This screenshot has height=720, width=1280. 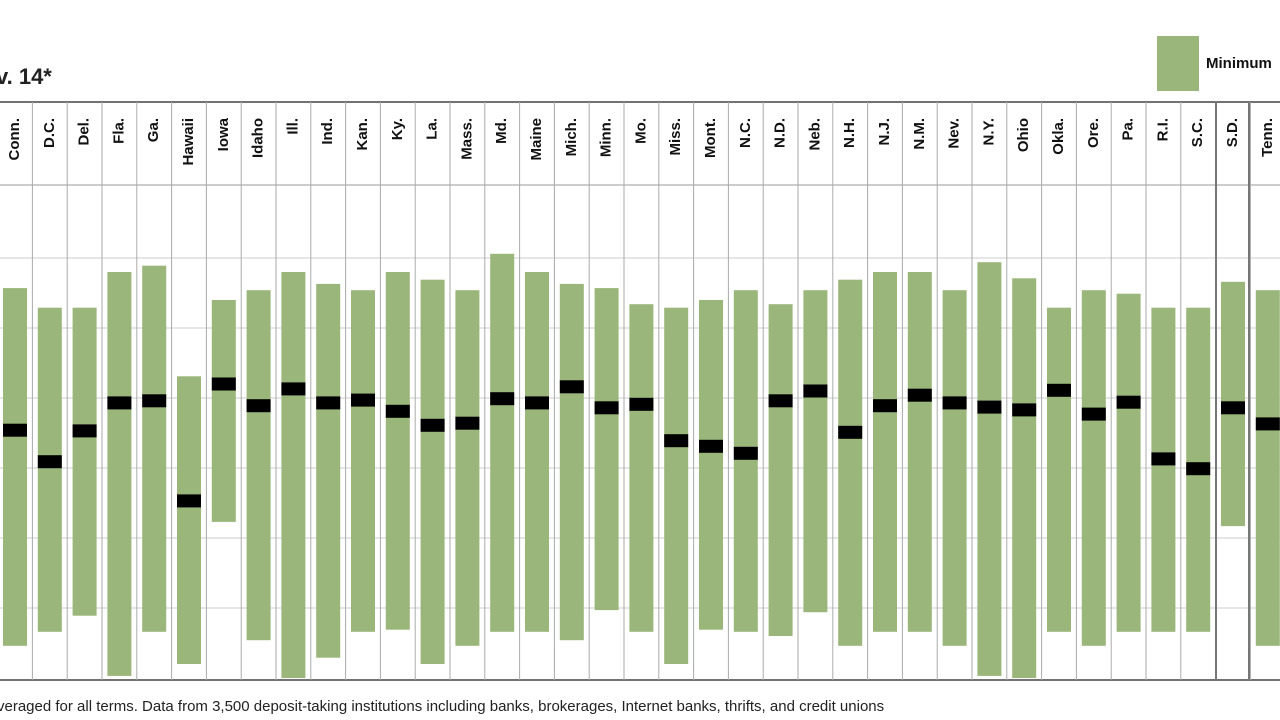 I want to click on x-tick-label: Mo., so click(x=640, y=131).